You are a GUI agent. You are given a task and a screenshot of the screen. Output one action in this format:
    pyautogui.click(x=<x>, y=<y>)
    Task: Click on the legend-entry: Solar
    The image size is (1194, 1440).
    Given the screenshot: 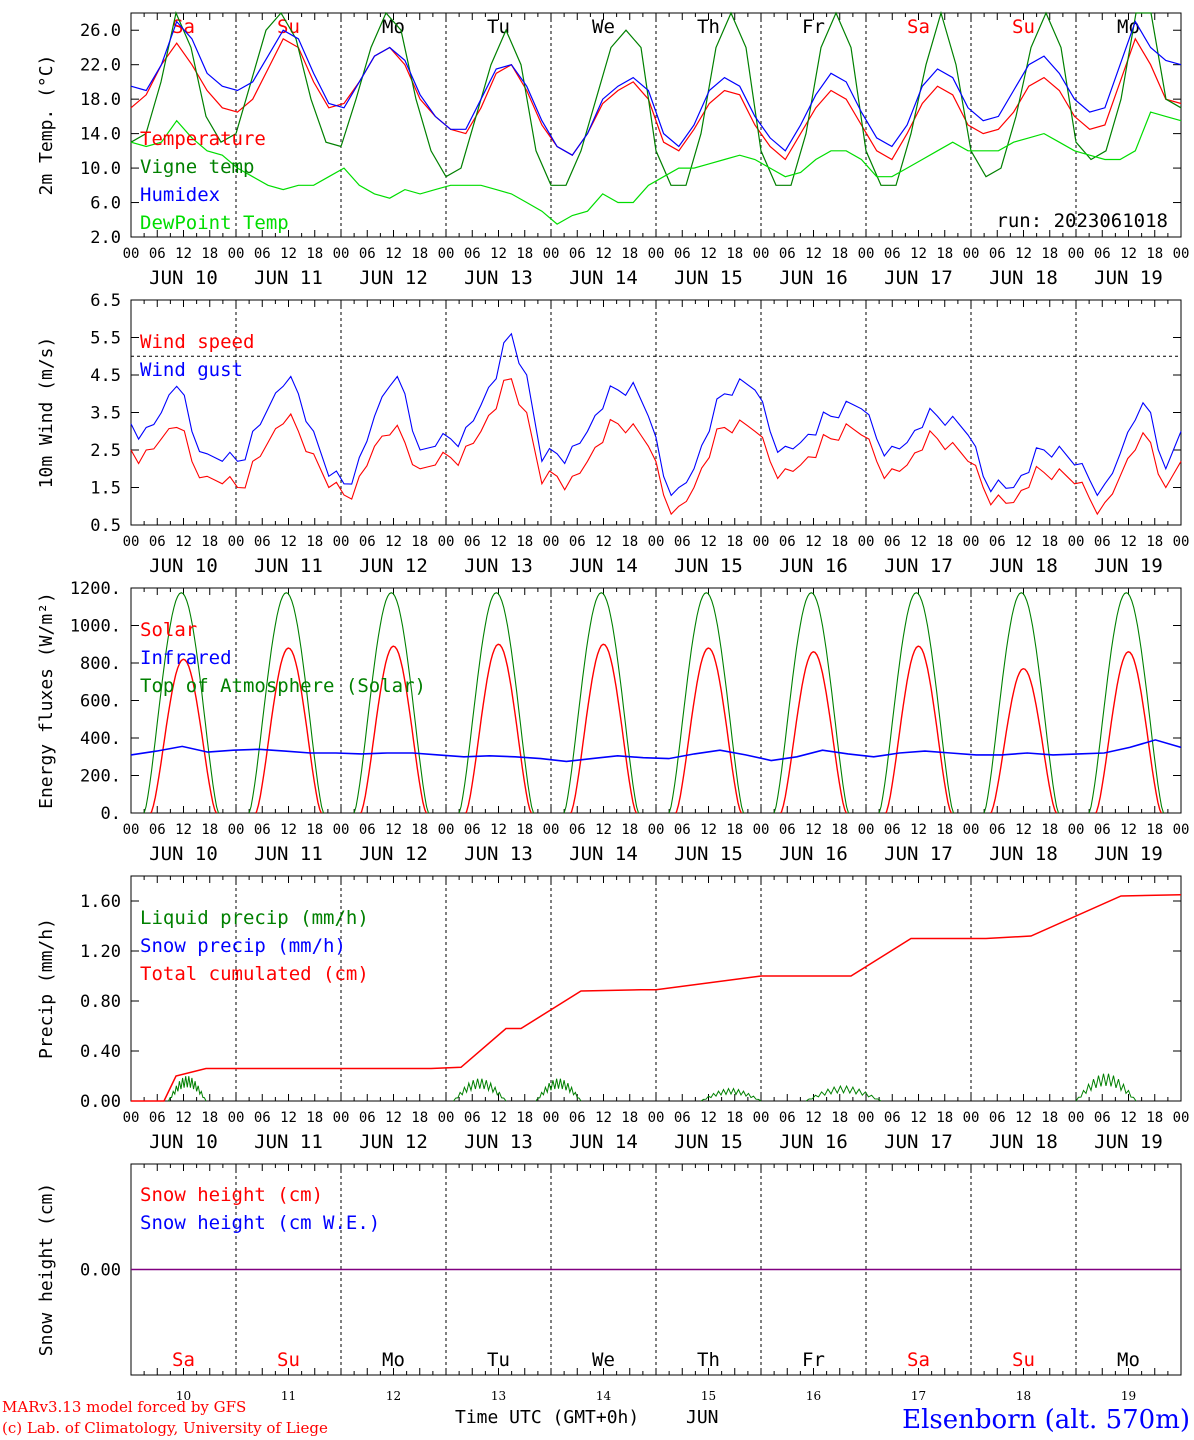 What is the action you would take?
    pyautogui.click(x=168, y=630)
    